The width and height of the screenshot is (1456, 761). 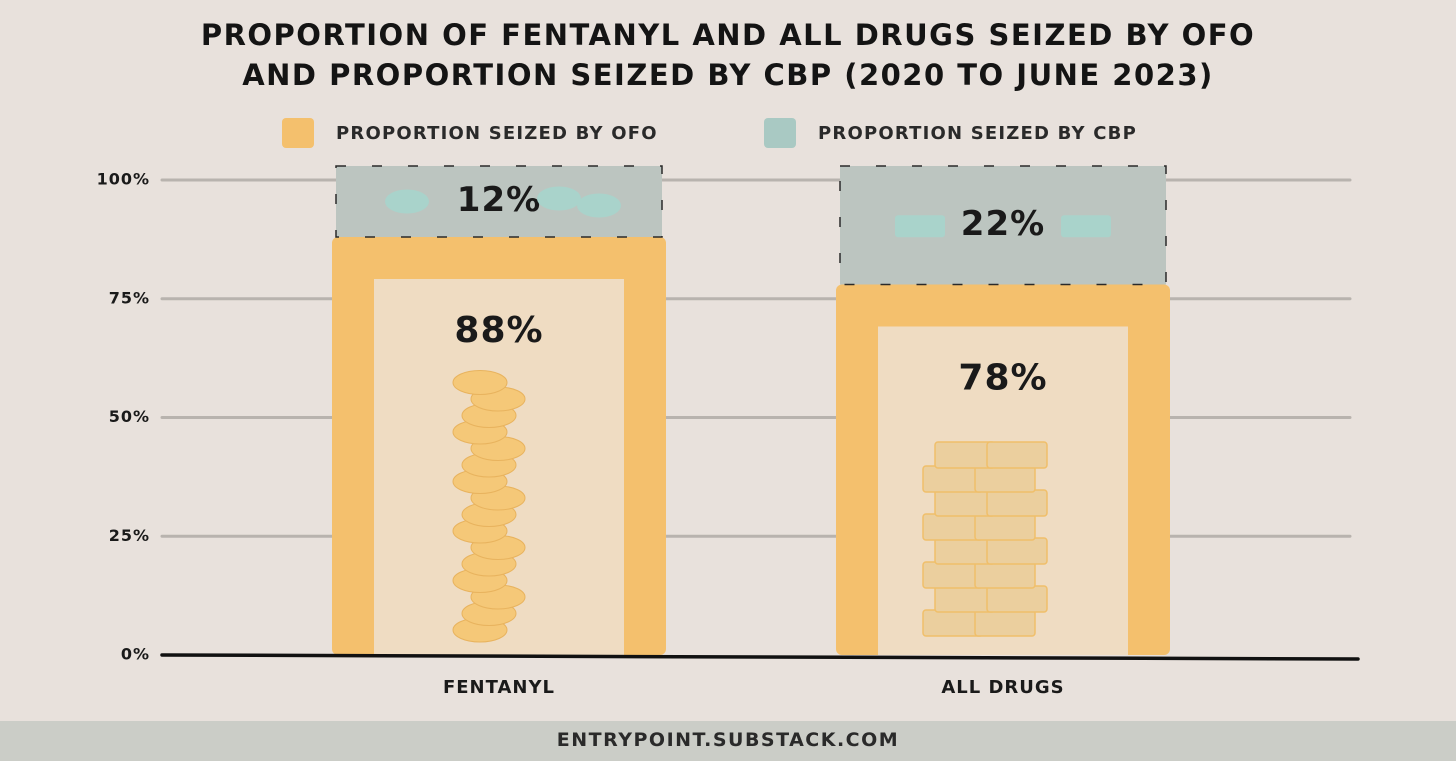 I want to click on bar-cbp-segment, so click(x=1003, y=225).